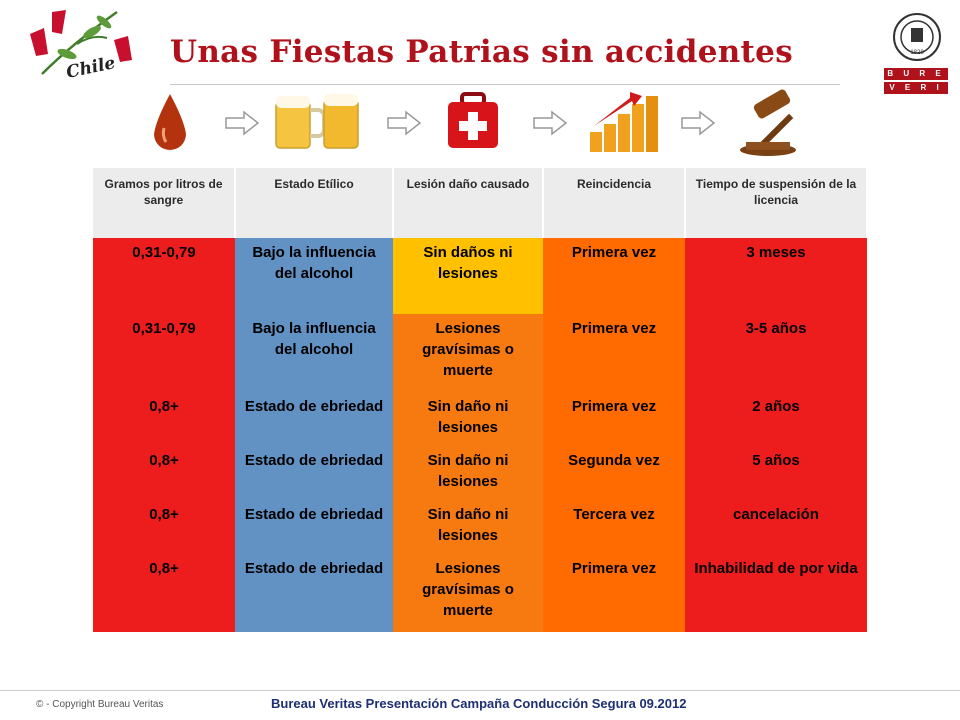 The image size is (960, 720). What do you see at coordinates (776, 353) in the screenshot?
I see `table-cell: 3-5 años` at bounding box center [776, 353].